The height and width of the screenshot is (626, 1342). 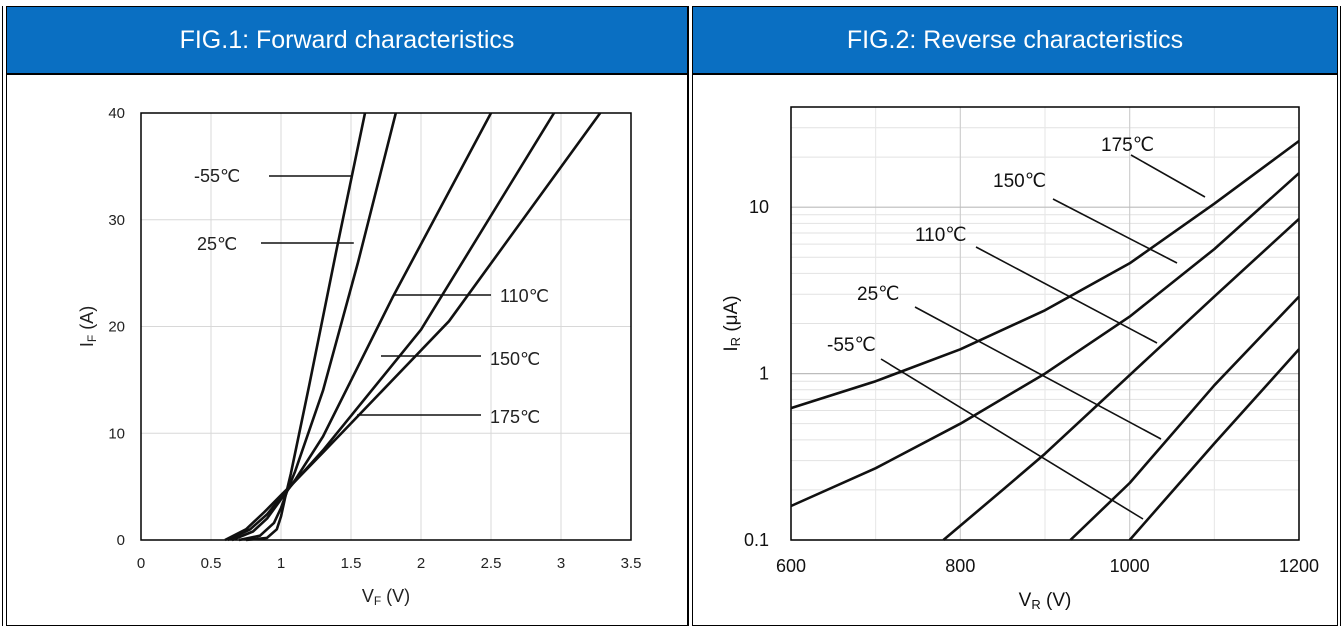 What do you see at coordinates (960, 566) in the screenshot?
I see `x-tick-label: 800` at bounding box center [960, 566].